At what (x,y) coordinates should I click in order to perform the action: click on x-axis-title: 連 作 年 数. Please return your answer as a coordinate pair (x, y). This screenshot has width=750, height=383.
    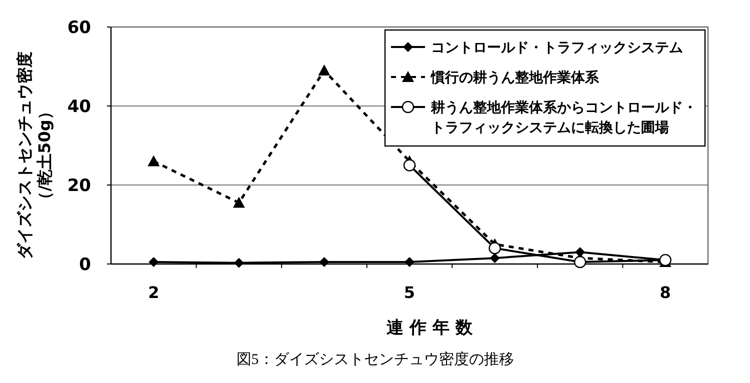
    Looking at the image, I should click on (430, 328).